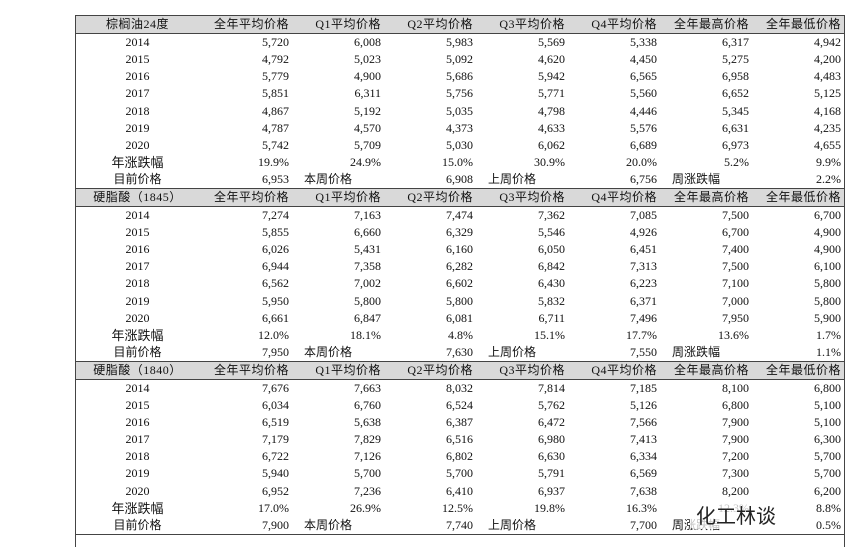 The height and width of the screenshot is (558, 868). I want to click on change-row: 年涨跌幅 12.0% 18.1% 4.8% 15.1% 17.7% 13.6% 1.7%, so click(459, 335).